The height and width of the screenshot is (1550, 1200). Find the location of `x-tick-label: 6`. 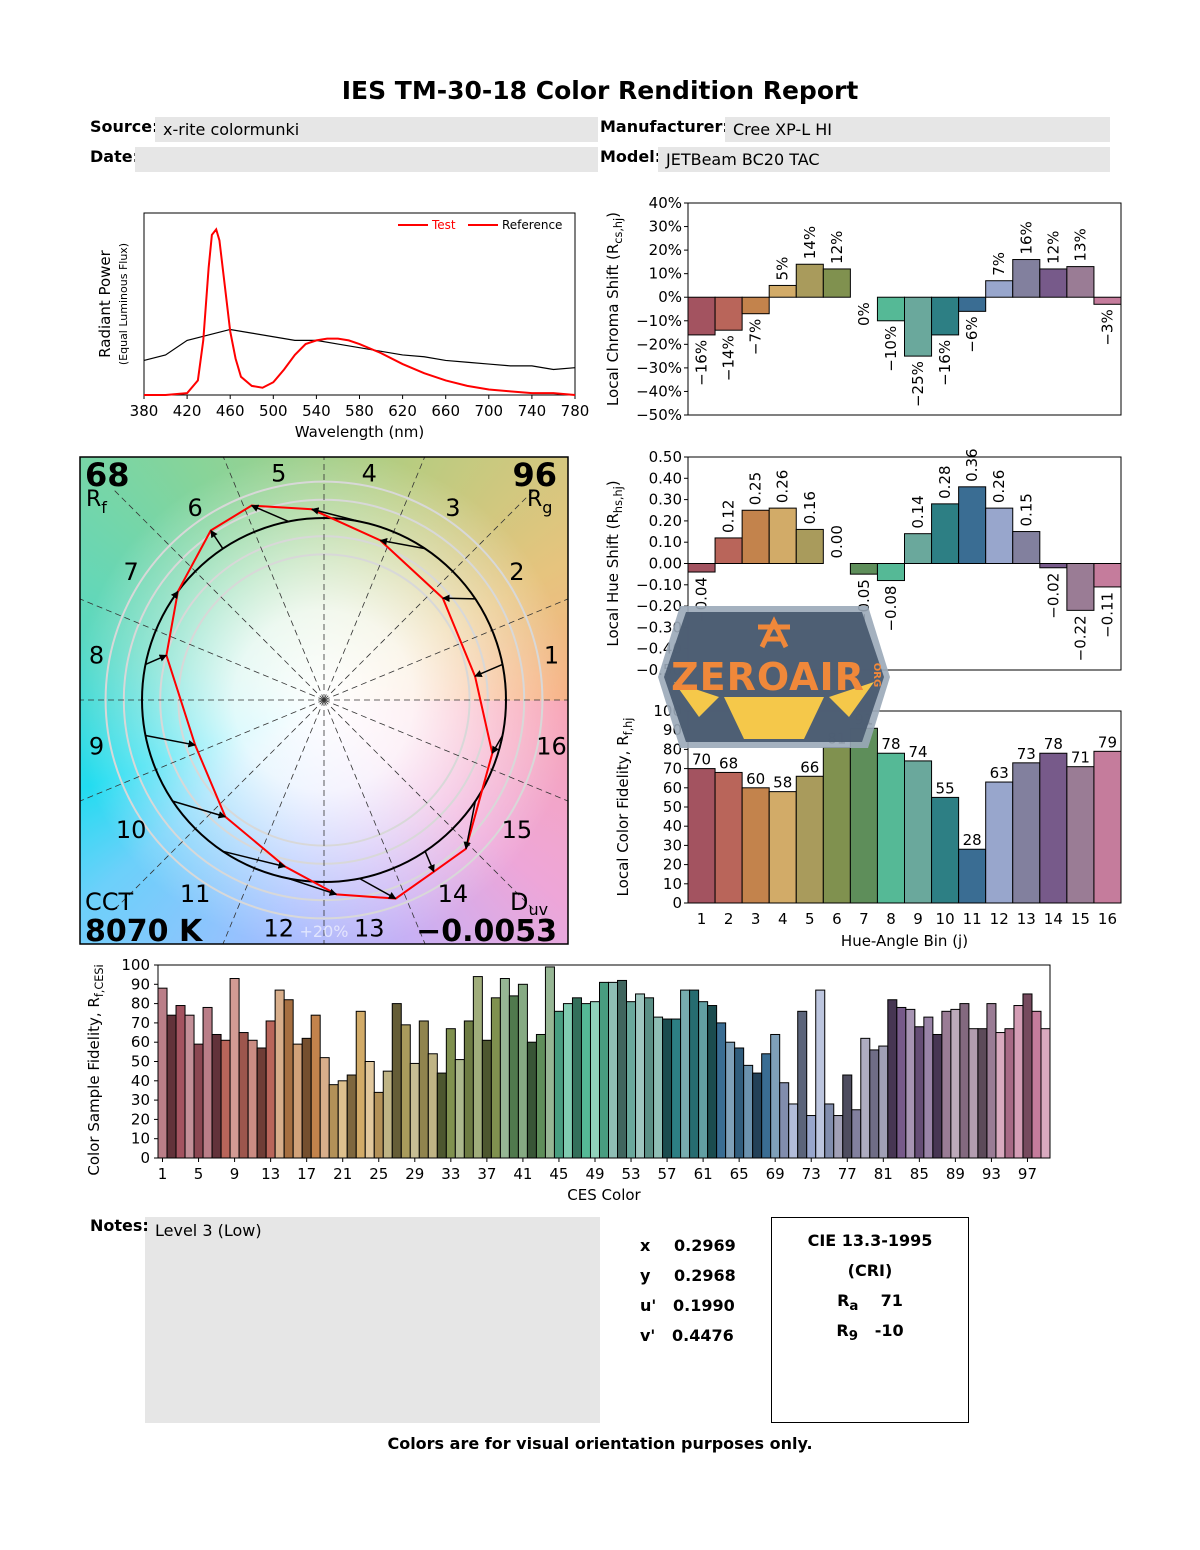

x-tick-label: 6 is located at coordinates (837, 919).